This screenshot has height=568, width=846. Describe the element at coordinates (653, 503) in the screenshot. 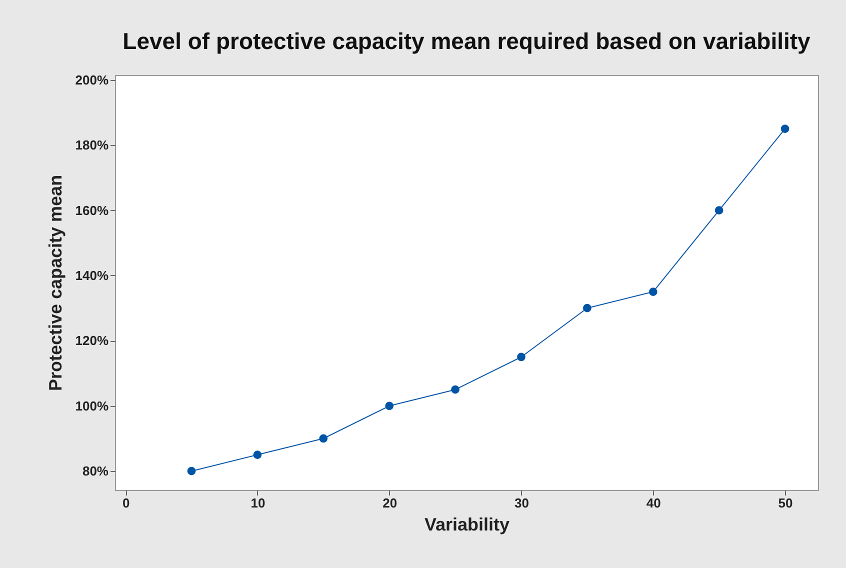

I see `x-tick-label: 40` at that location.